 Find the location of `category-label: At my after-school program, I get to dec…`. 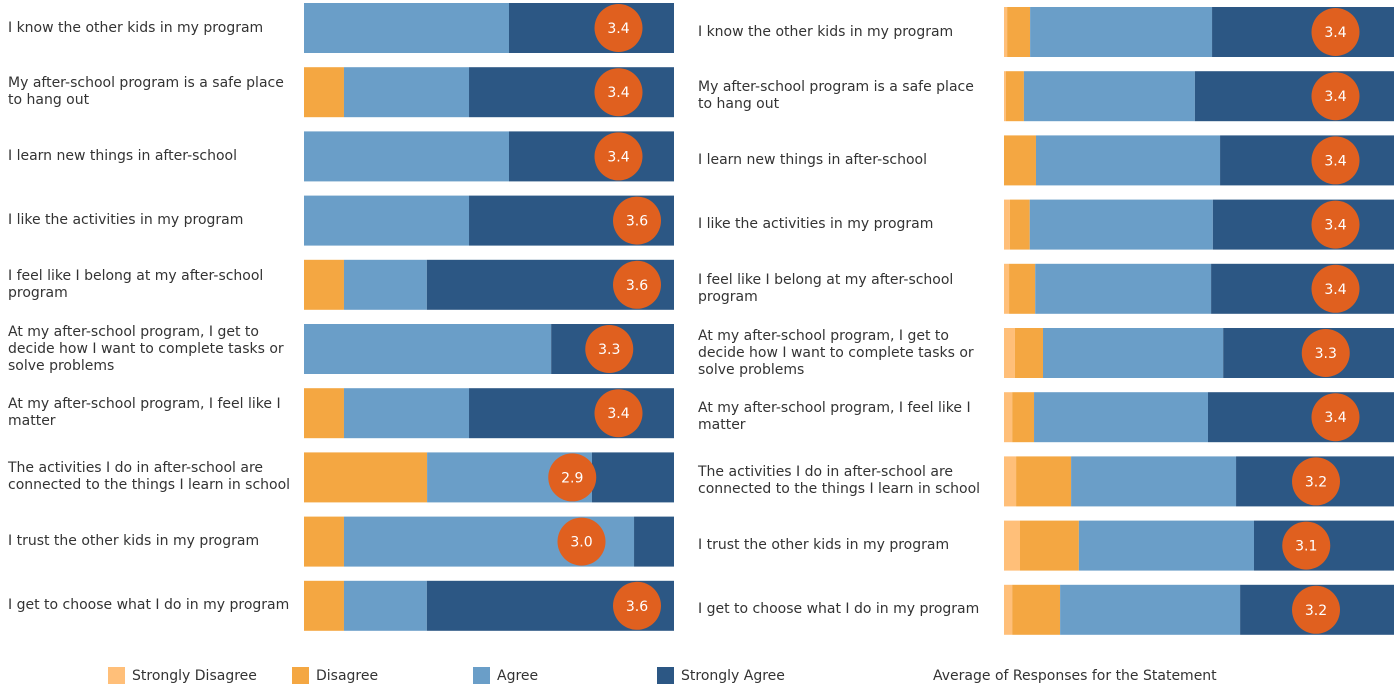

category-label: At my after-school program, I get to dec… is located at coordinates (146, 348).